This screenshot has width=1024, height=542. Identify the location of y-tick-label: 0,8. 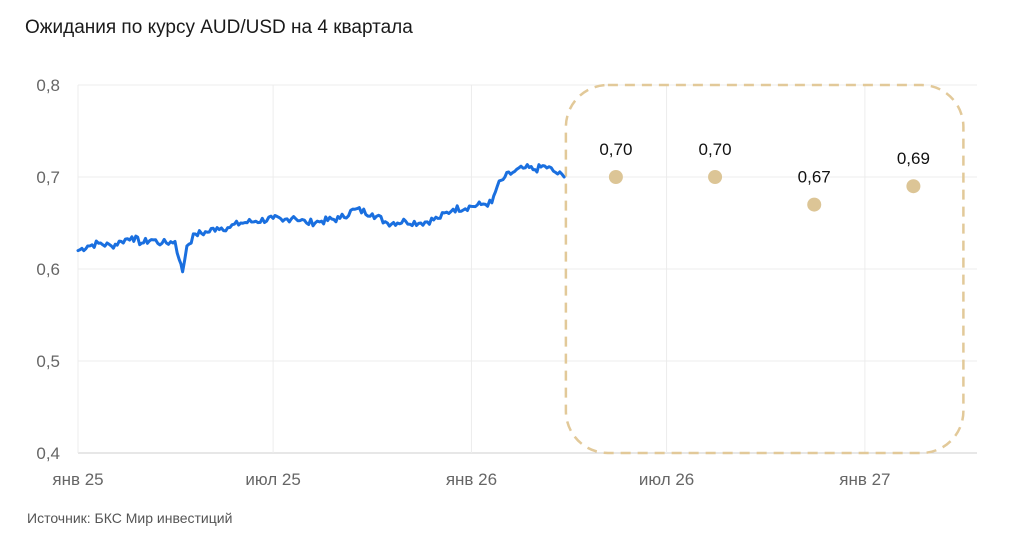
(48, 85).